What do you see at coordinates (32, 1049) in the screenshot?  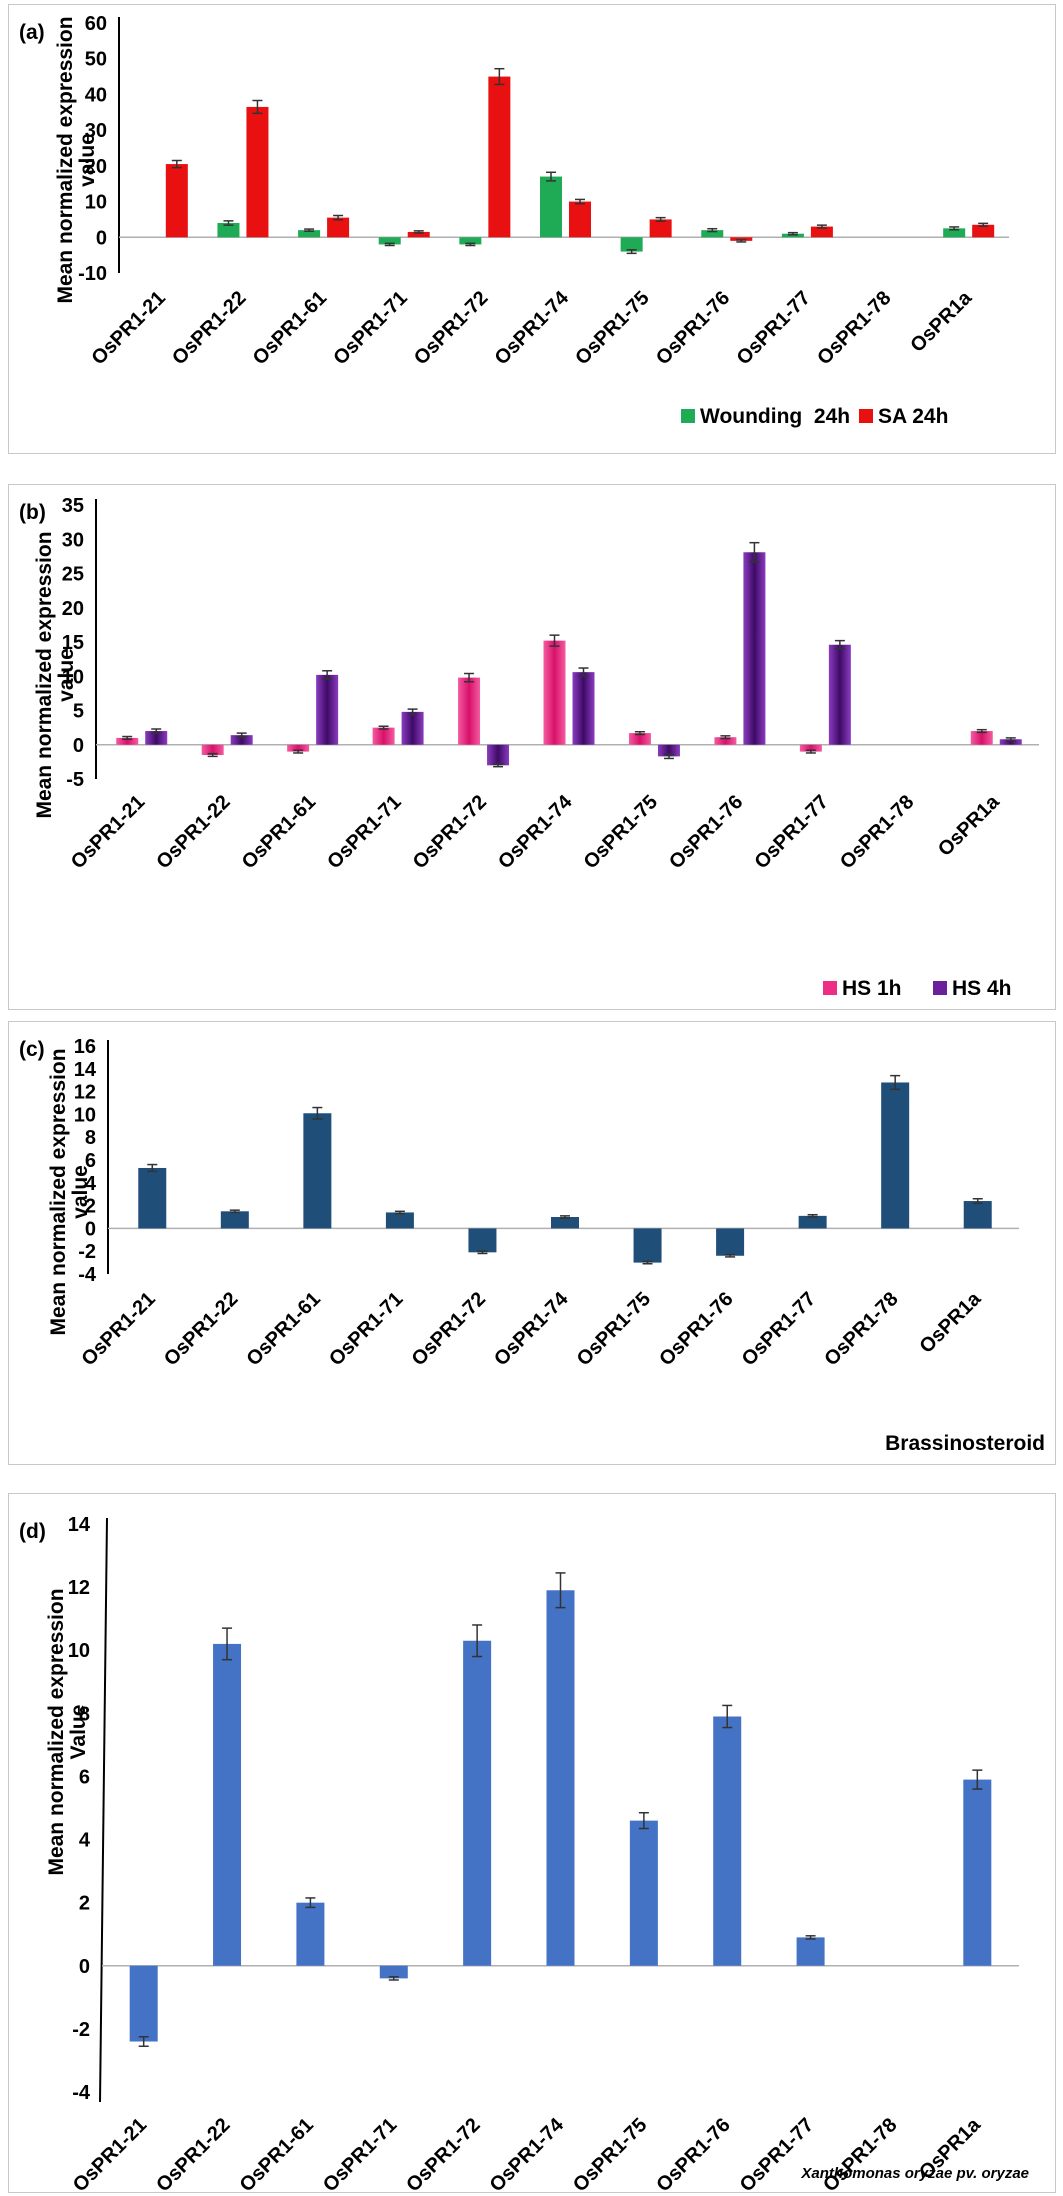 I see `panel-letter: (c)` at bounding box center [32, 1049].